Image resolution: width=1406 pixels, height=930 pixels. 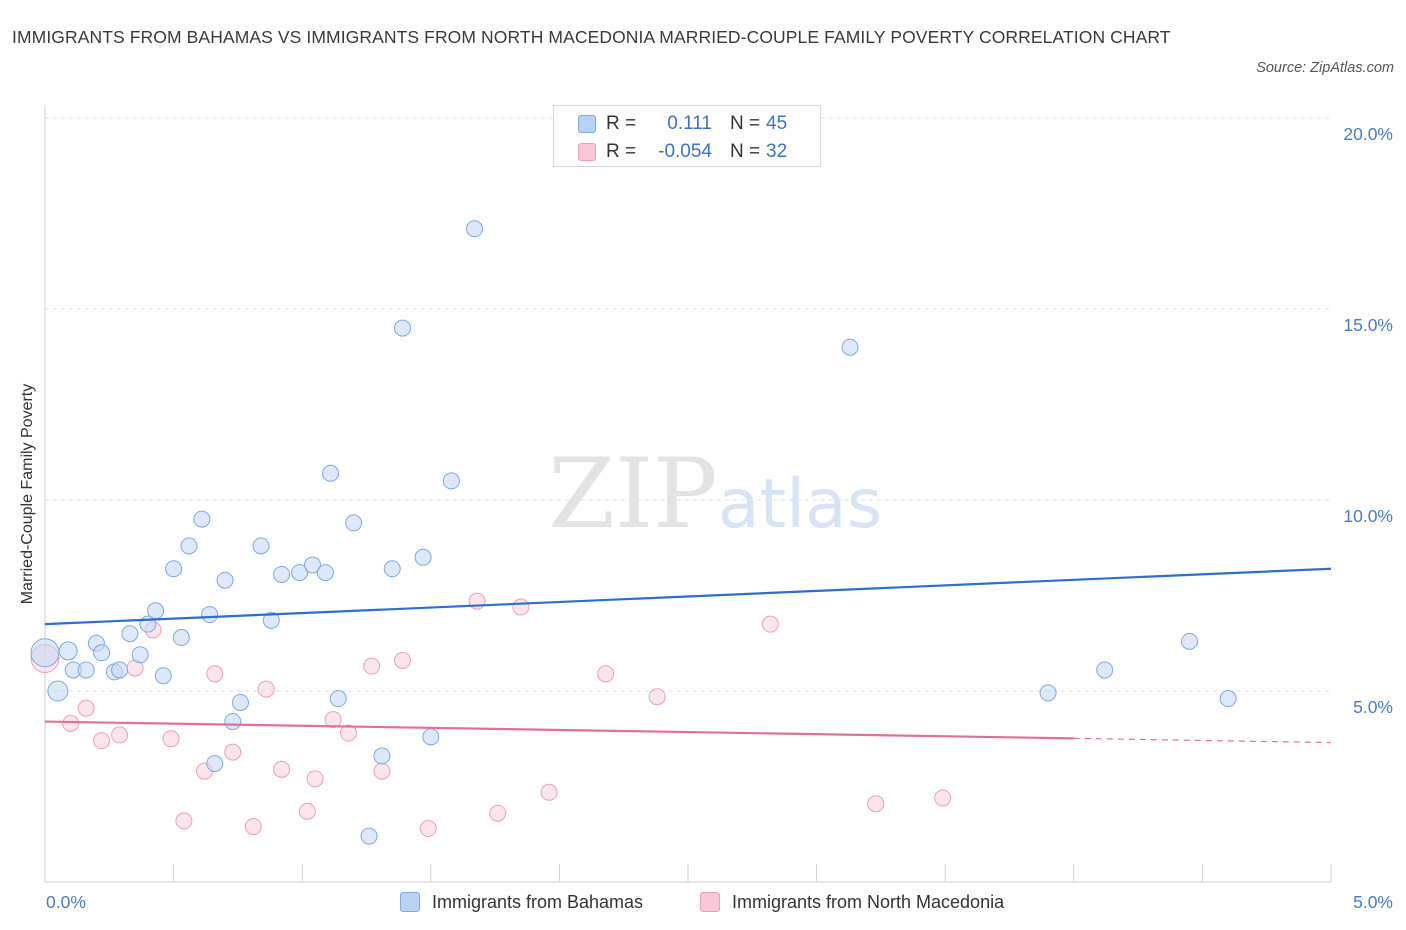 What do you see at coordinates (1368, 325) in the screenshot?
I see `y-tick-label: 15.0%` at bounding box center [1368, 325].